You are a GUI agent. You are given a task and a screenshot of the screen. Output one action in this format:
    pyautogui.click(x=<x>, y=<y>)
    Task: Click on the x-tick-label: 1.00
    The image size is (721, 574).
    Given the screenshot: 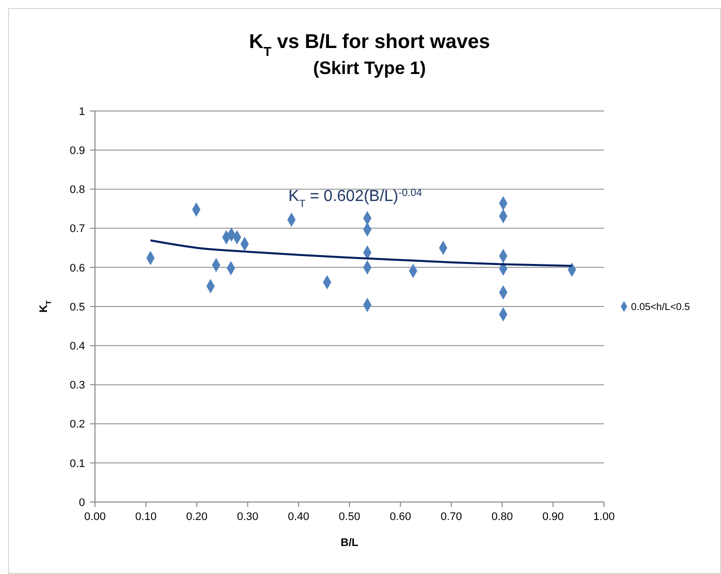 What is the action you would take?
    pyautogui.click(x=604, y=517)
    